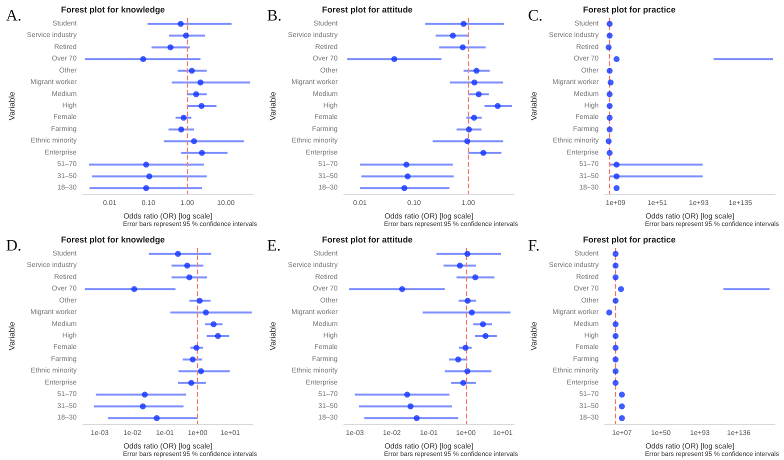  I want to click on text: A., so click(14, 16).